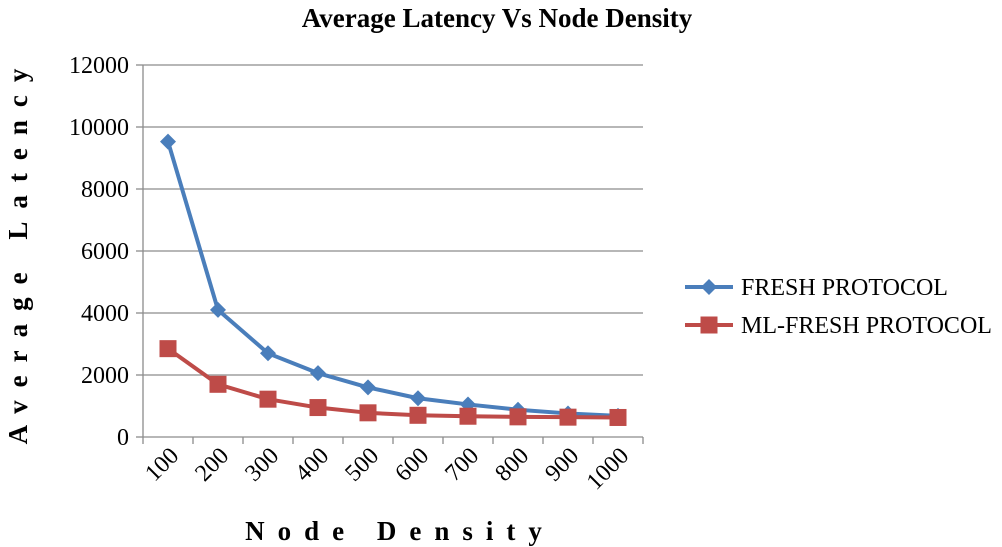  I want to click on series-line, so click(392, 383).